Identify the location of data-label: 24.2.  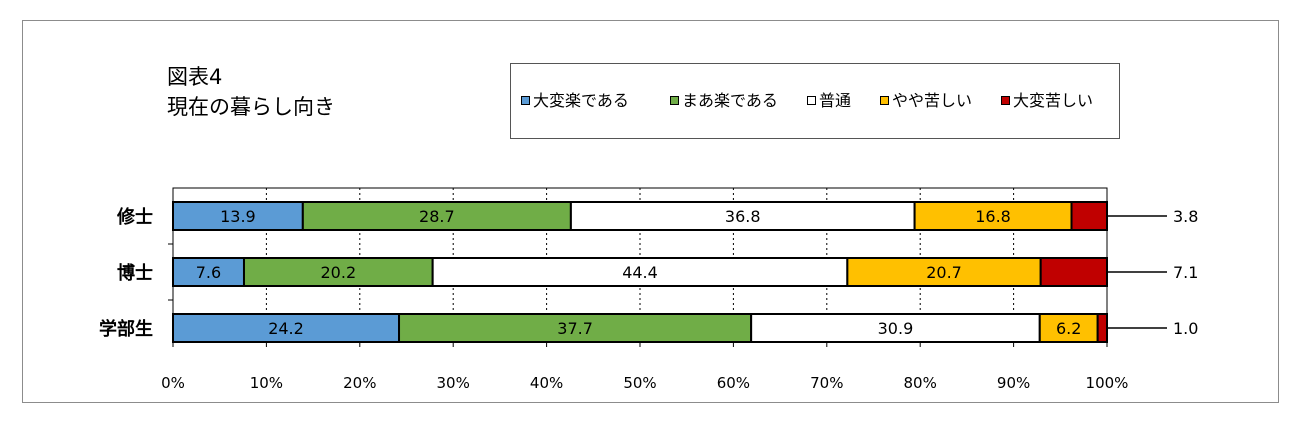
(286, 328).